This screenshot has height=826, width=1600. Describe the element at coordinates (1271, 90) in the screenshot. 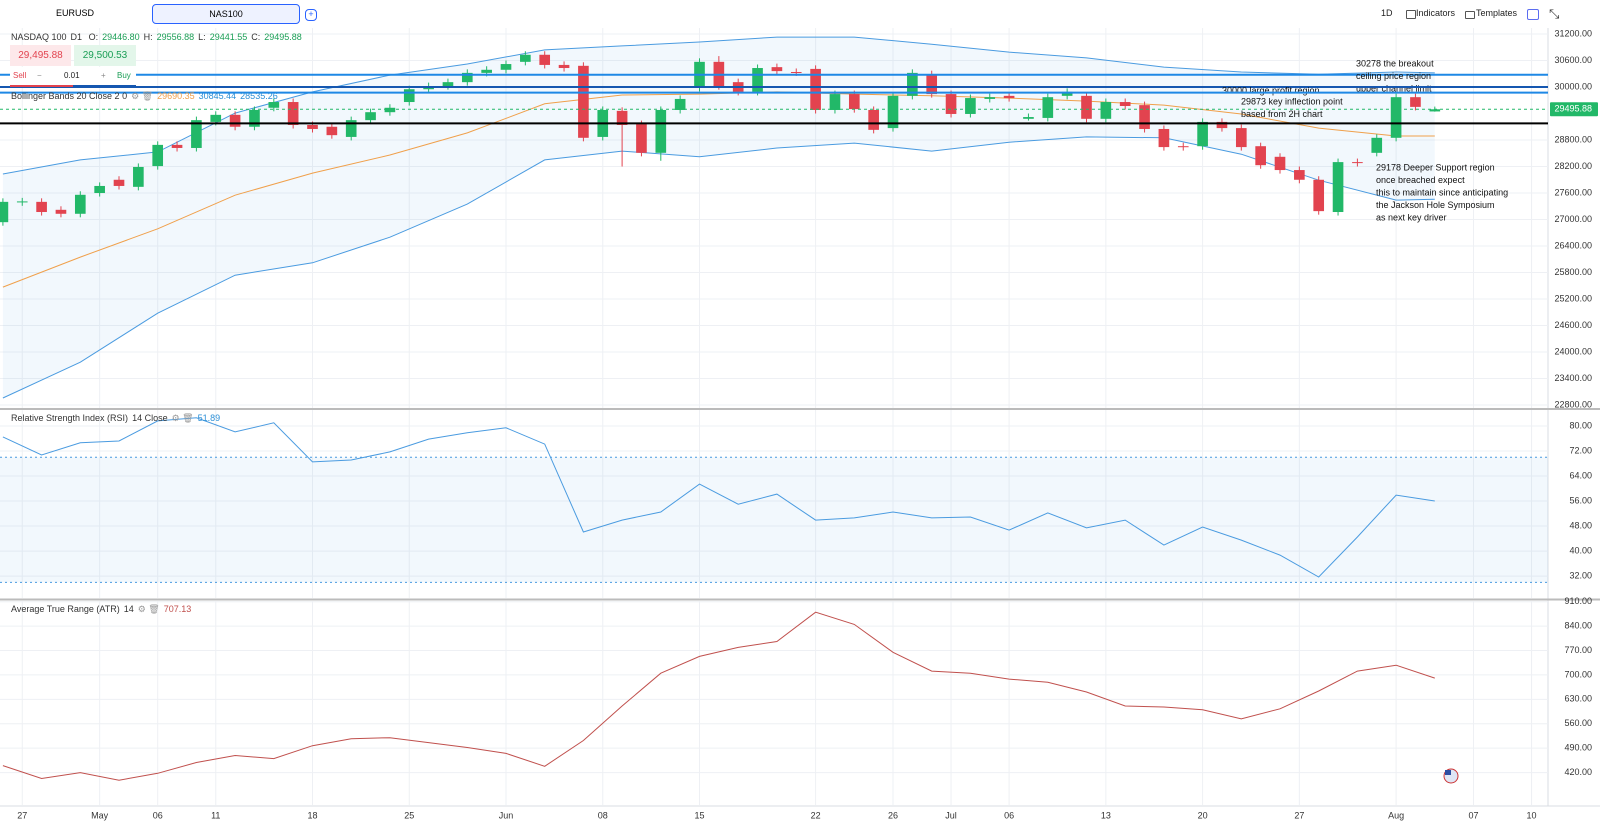

I see `level-annotation: 30000 large profit region` at that location.